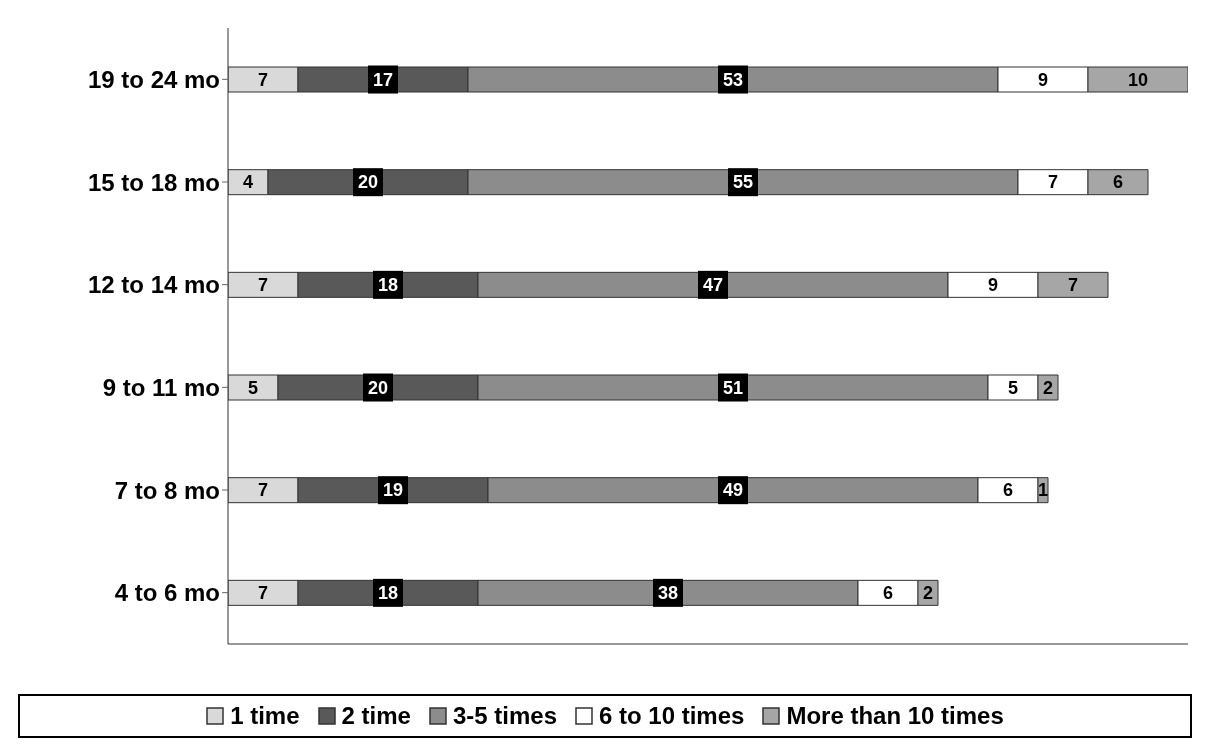 This screenshot has height=752, width=1228. I want to click on legend-label: 1 time, so click(265, 716).